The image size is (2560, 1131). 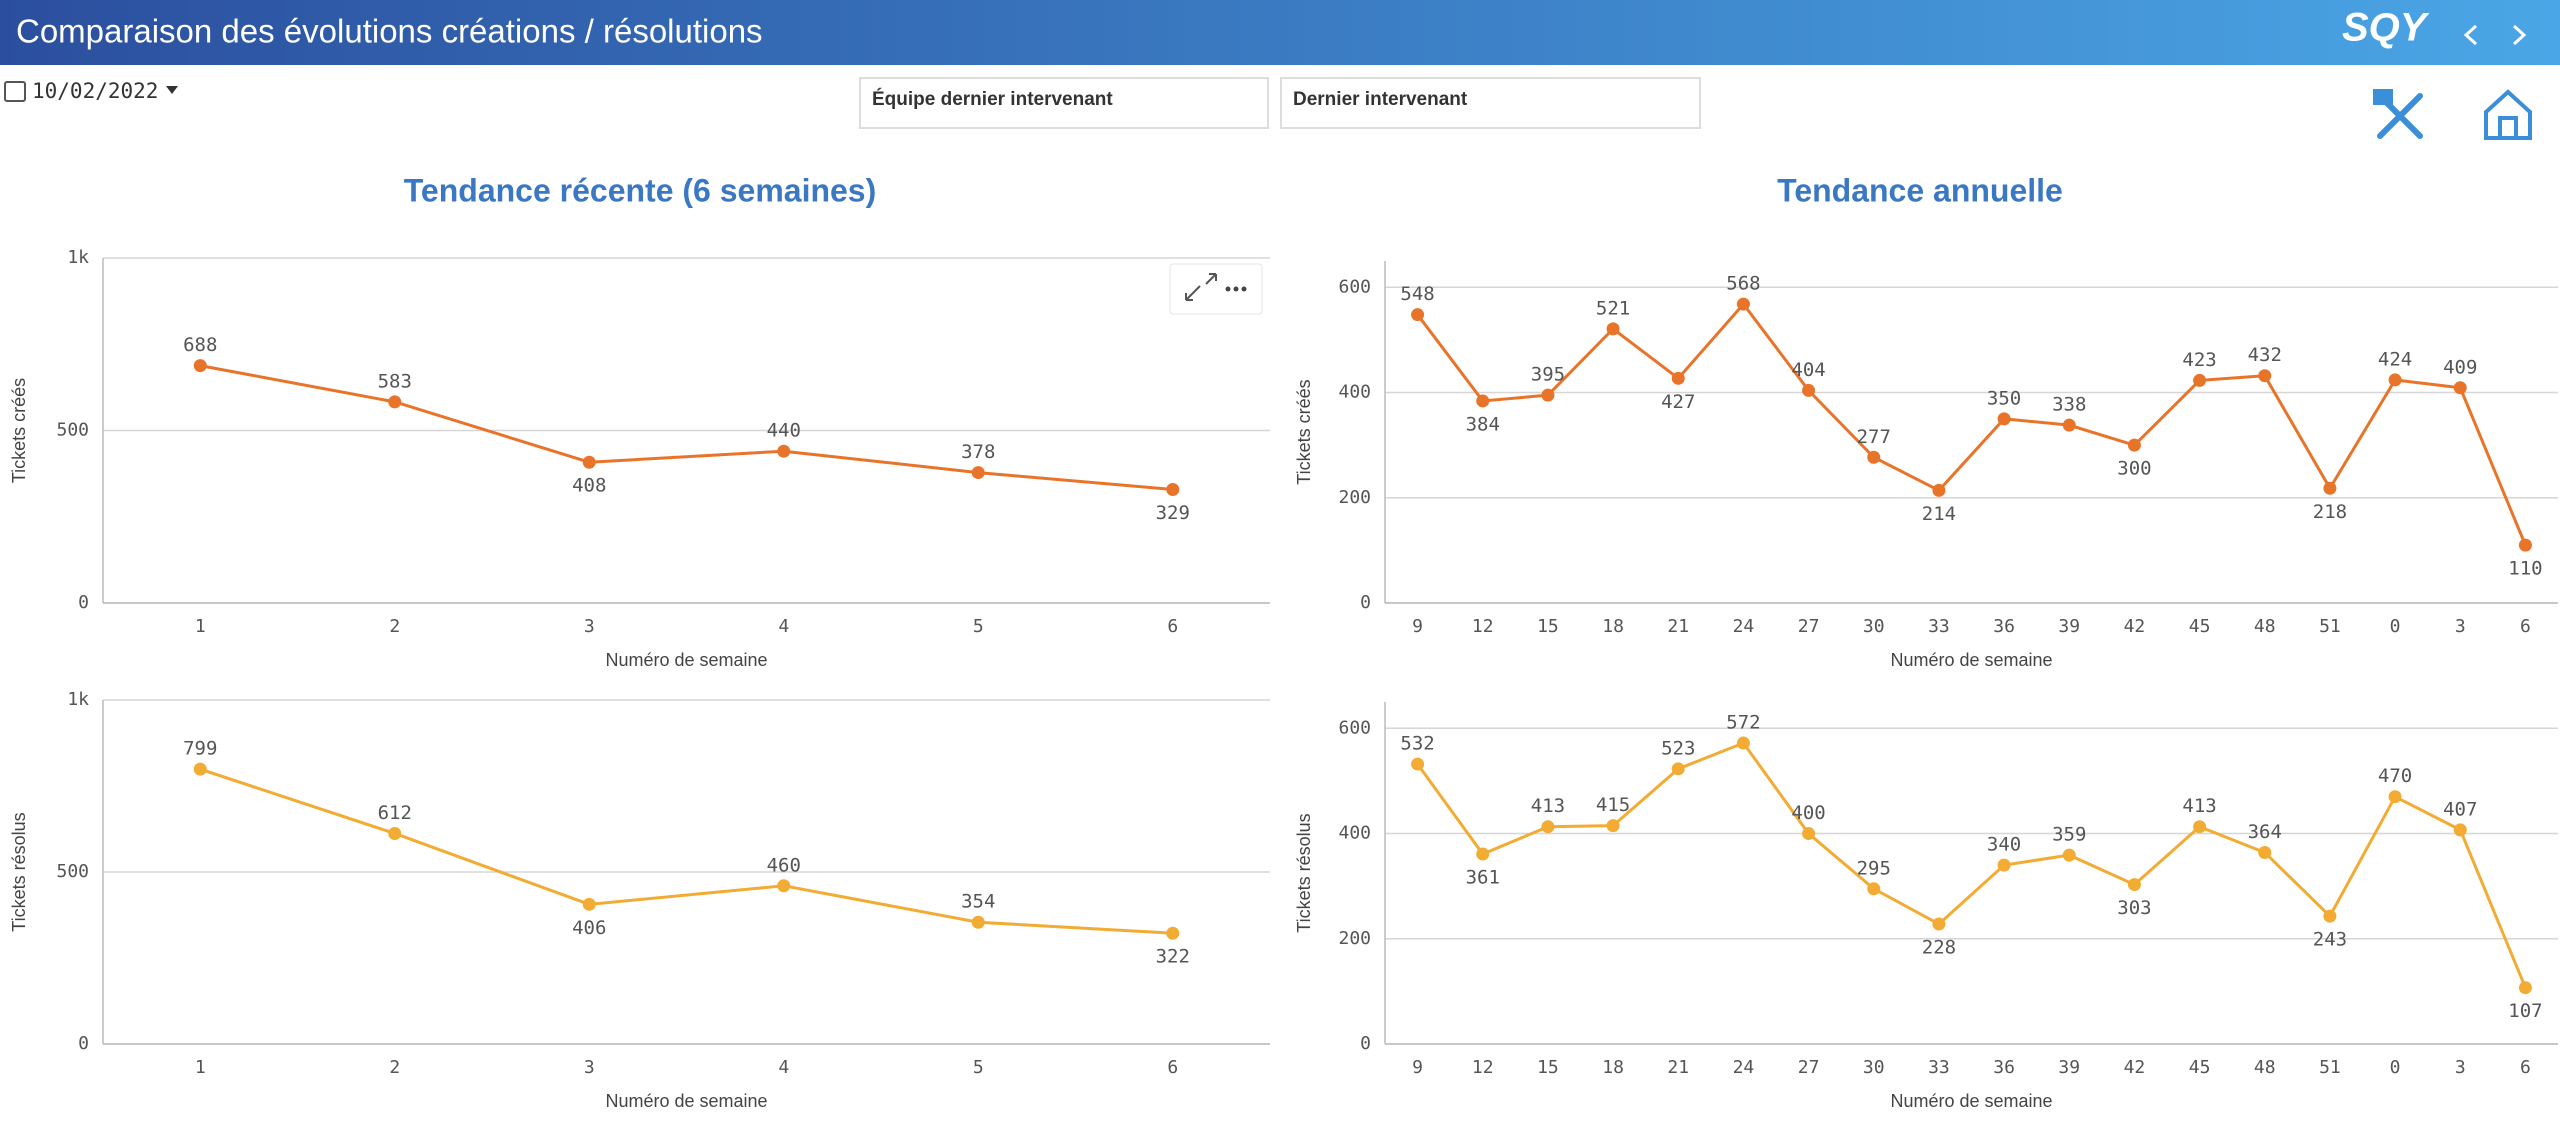 What do you see at coordinates (1304, 872) in the screenshot?
I see `y-axis-label: Tickets résolus` at bounding box center [1304, 872].